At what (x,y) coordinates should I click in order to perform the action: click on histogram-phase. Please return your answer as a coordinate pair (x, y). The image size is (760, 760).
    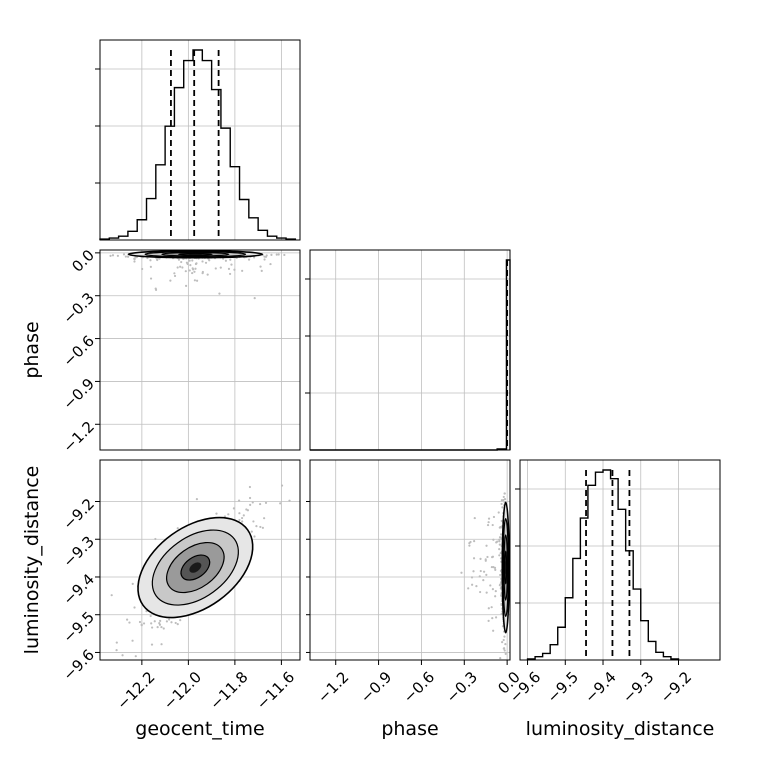
    Looking at the image, I should click on (410, 355).